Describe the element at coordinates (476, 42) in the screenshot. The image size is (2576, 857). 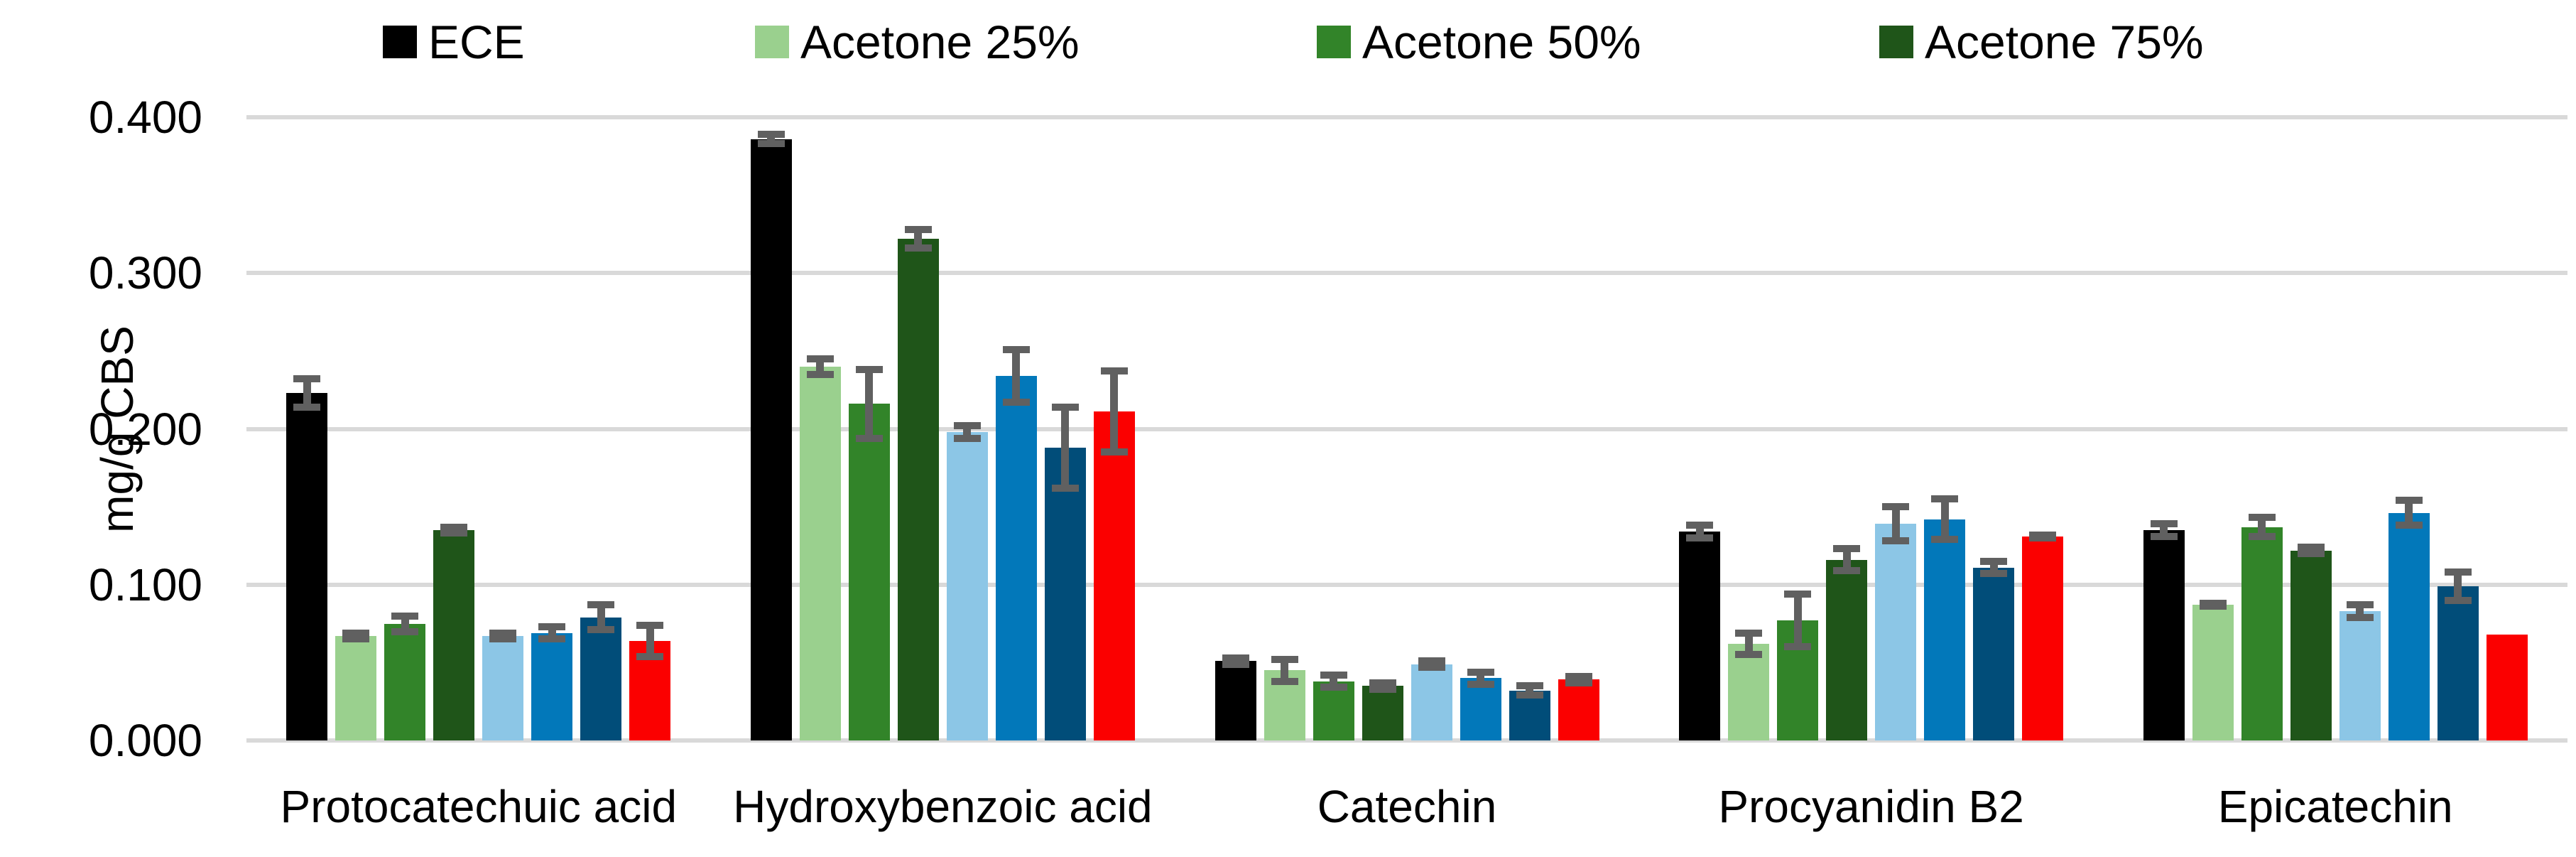
I see `legend-item-label: ECE` at that location.